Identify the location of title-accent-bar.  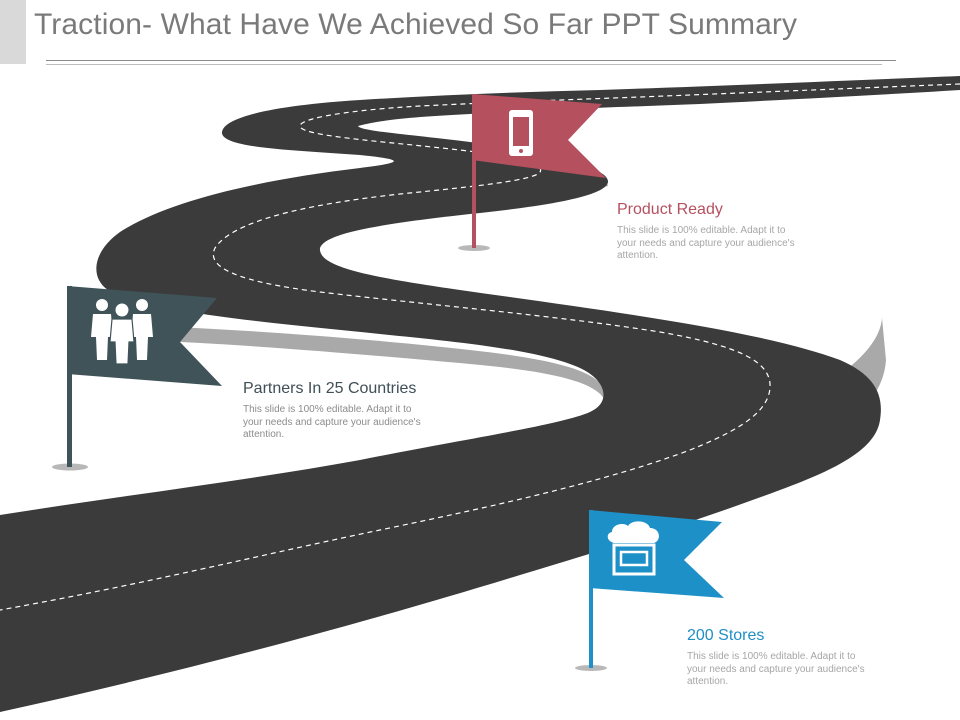
(13, 32).